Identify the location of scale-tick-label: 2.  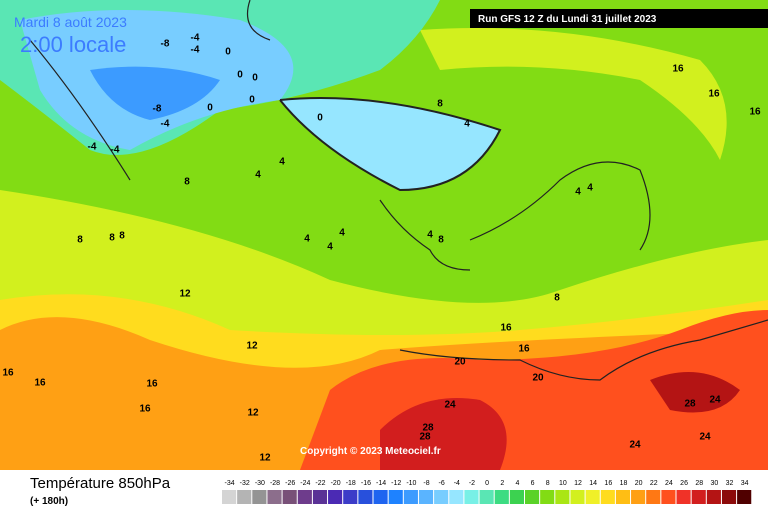
(502, 483).